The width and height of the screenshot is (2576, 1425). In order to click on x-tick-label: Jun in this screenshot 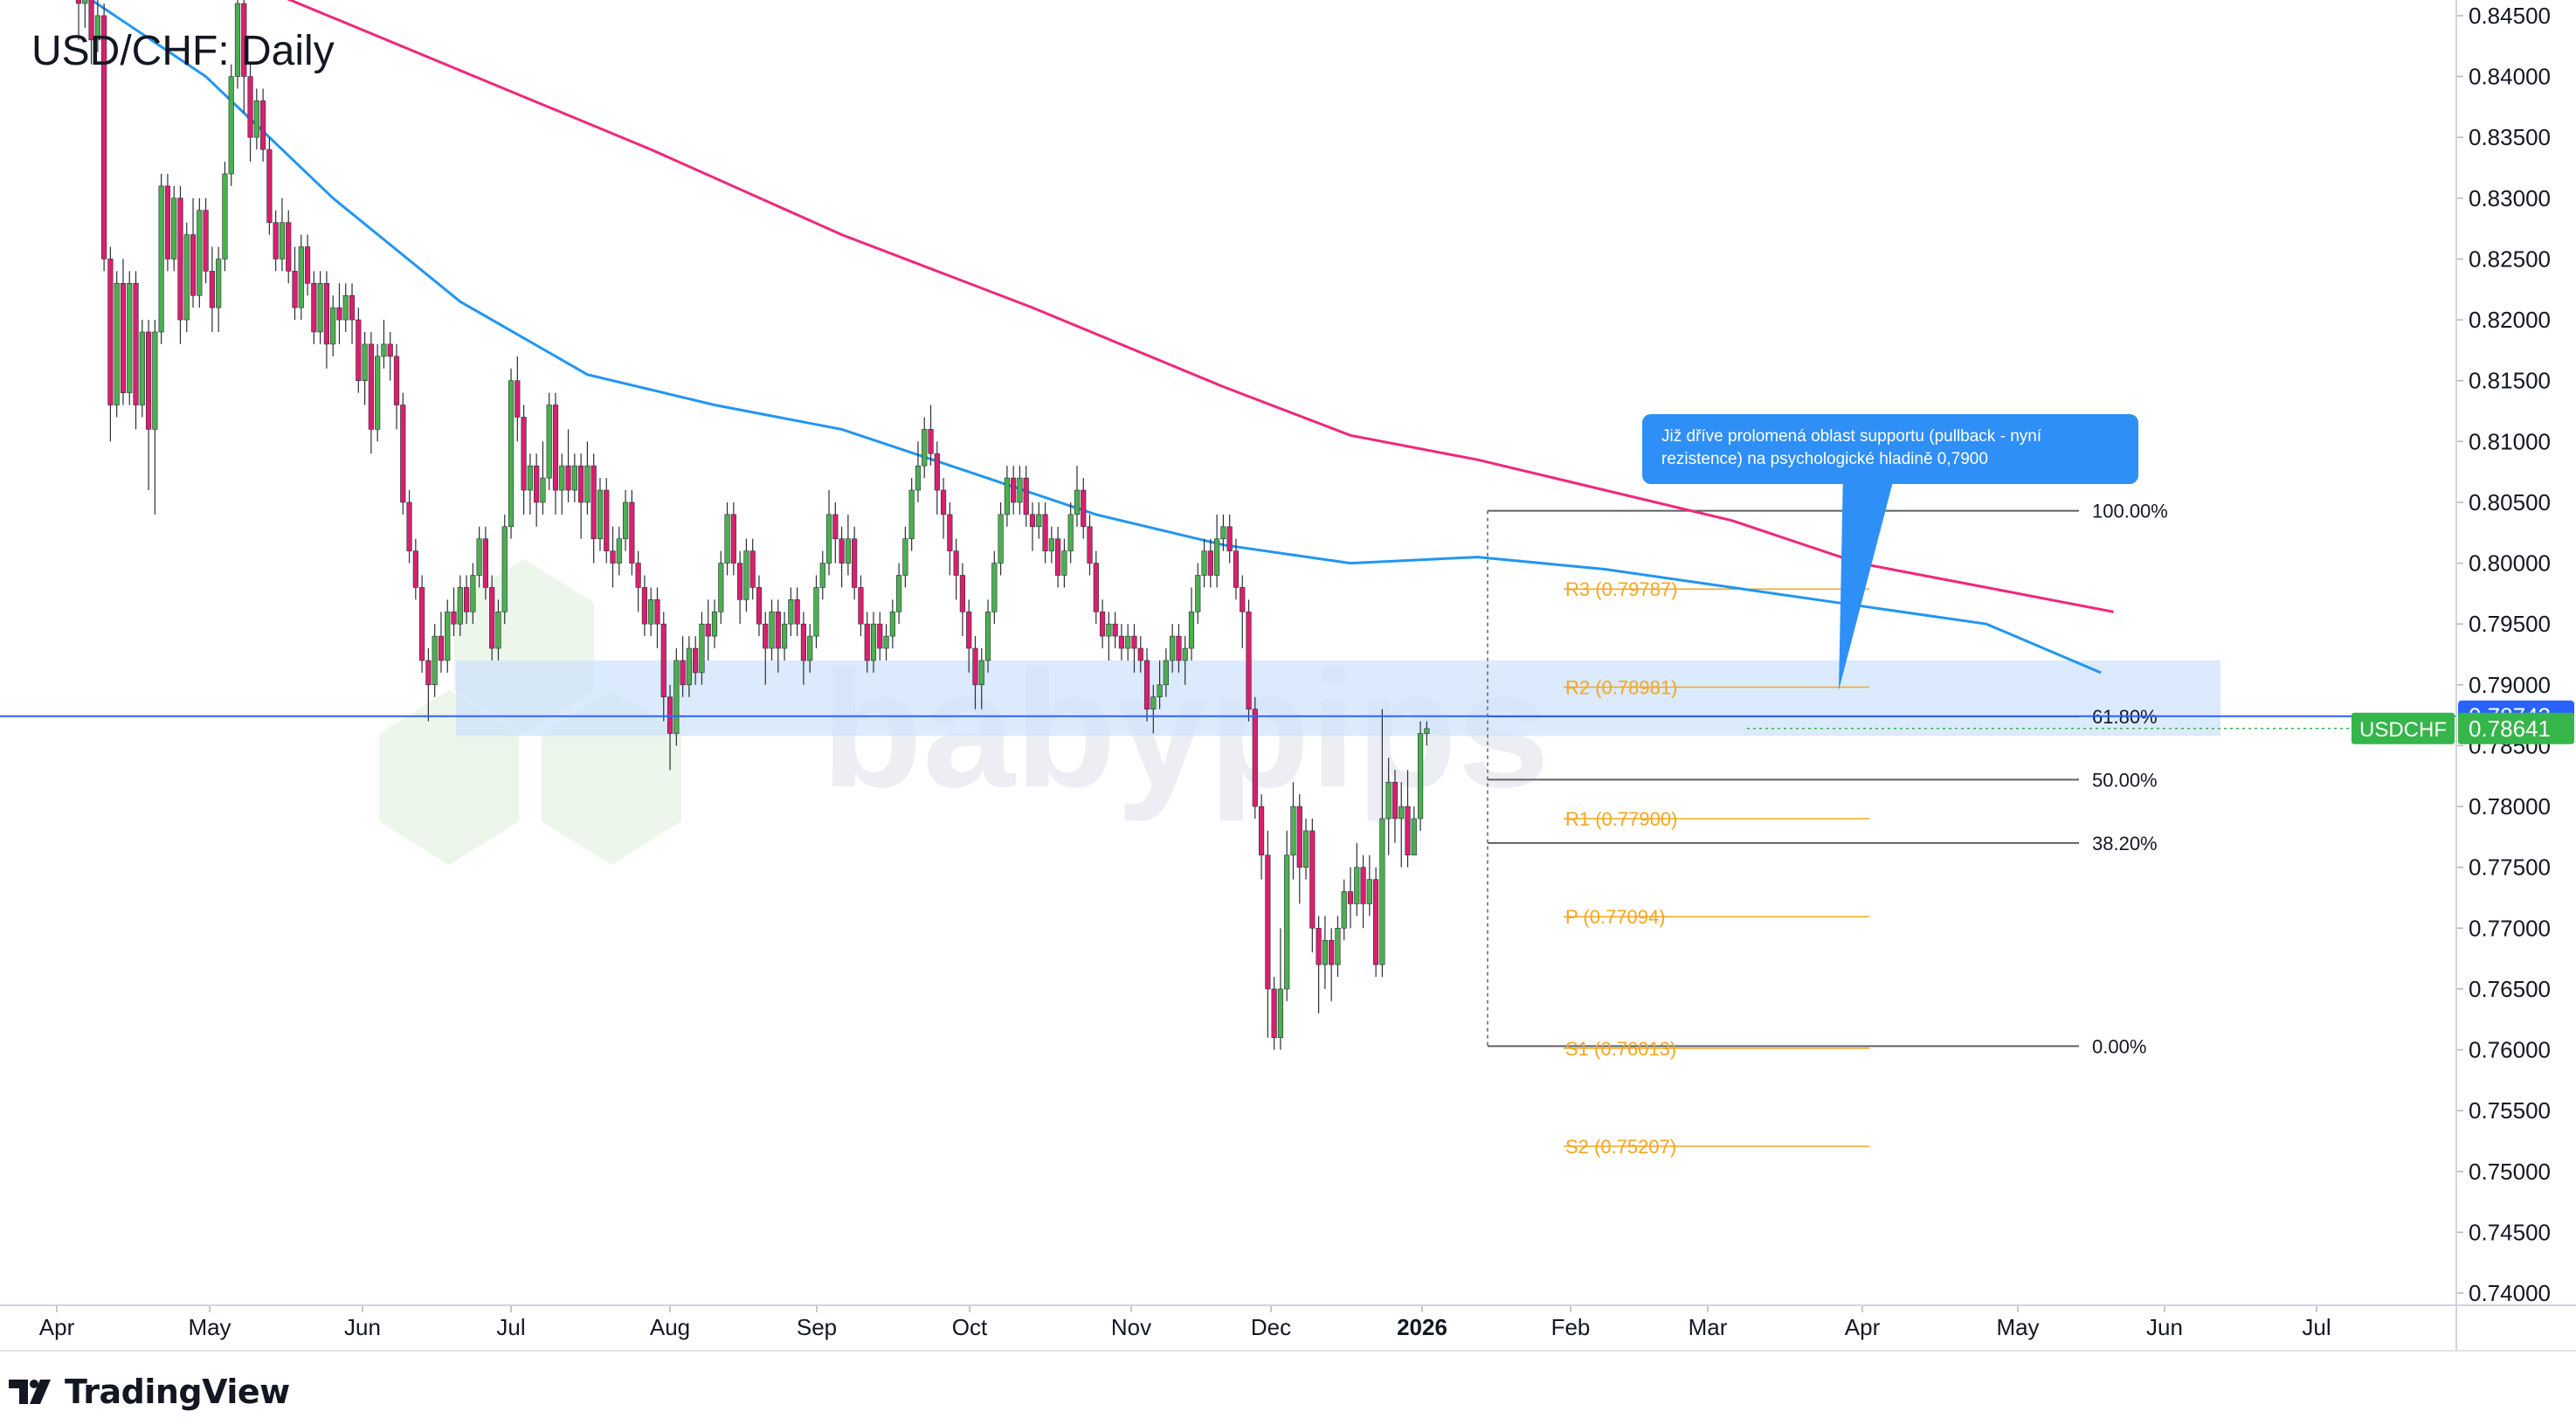, I will do `click(2164, 1327)`.